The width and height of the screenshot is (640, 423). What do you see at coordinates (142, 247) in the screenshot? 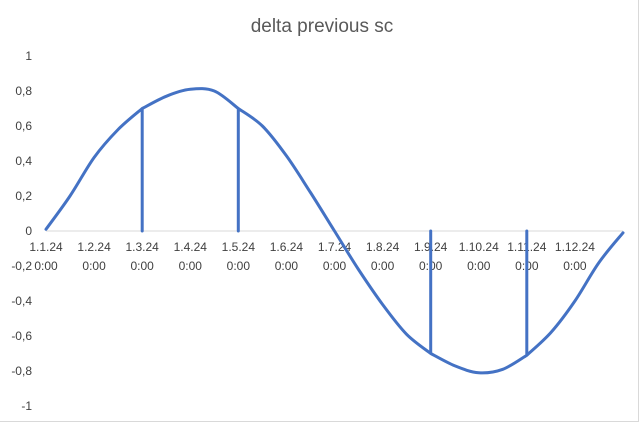
I see `x-tick-label-date: 1.3.24` at bounding box center [142, 247].